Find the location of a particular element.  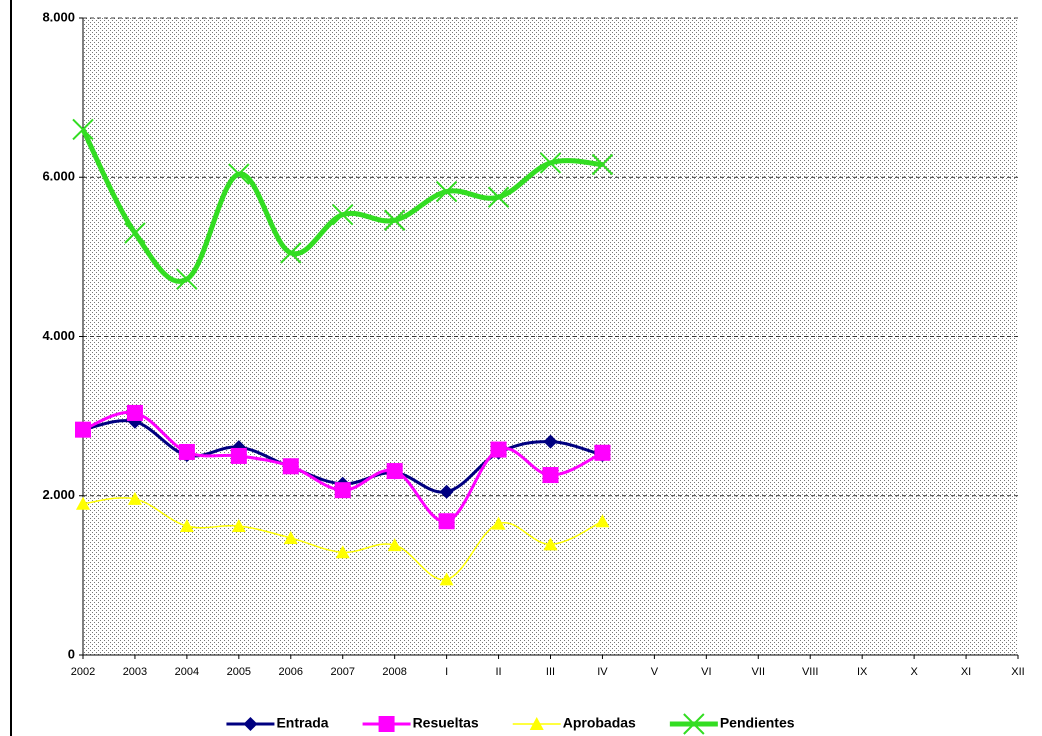

x-tick-label: 2006 is located at coordinates (291, 672).